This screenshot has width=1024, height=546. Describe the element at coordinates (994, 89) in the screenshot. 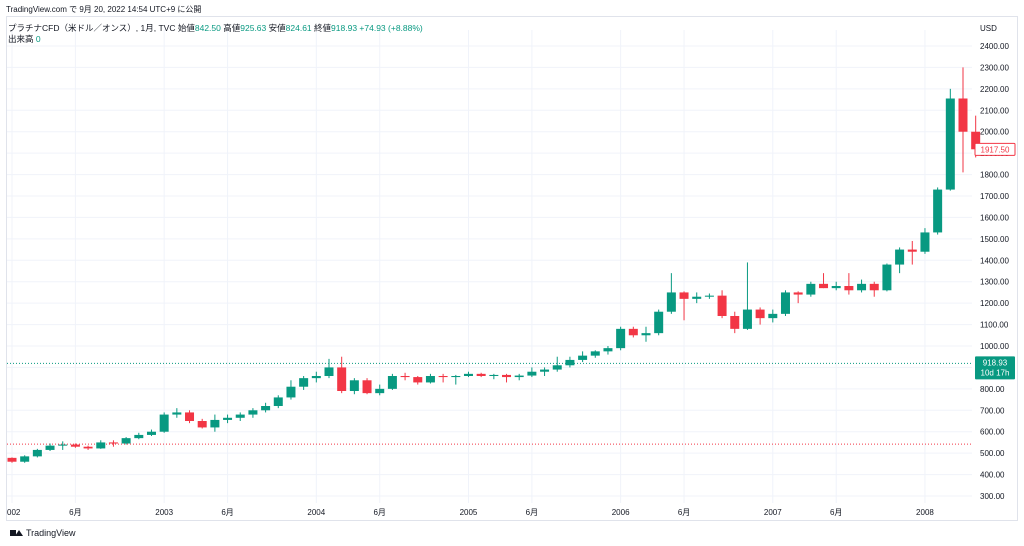

I see `y-tick-label: 2200.00` at that location.